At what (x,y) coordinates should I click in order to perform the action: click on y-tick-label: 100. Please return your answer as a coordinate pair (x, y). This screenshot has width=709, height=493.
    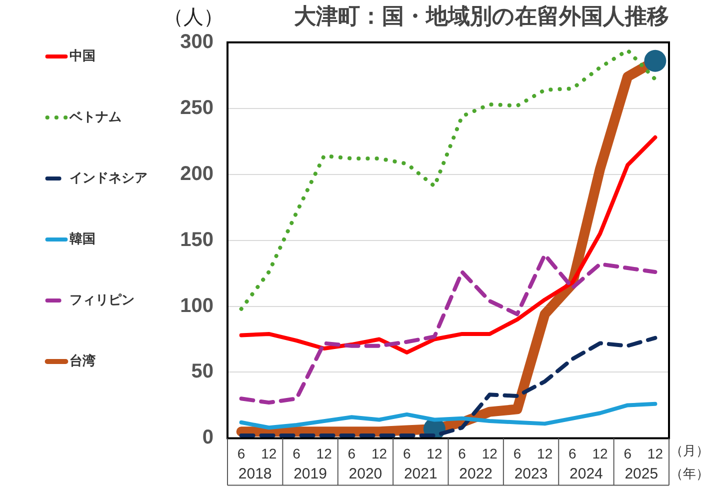
    Looking at the image, I should click on (197, 305).